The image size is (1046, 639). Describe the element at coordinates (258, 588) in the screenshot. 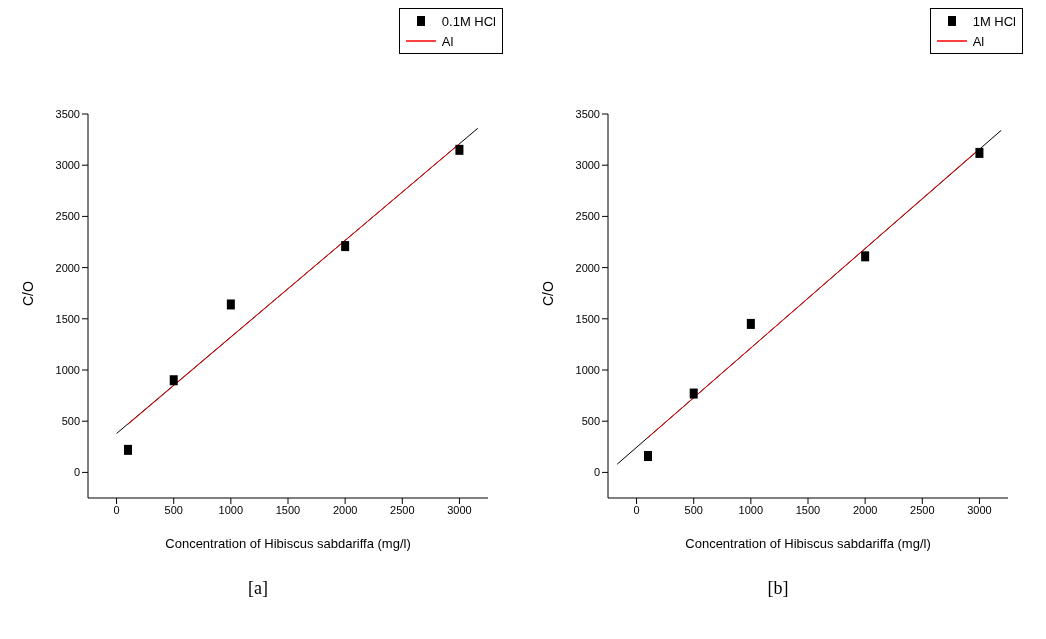

I see `text: [a]` at that location.